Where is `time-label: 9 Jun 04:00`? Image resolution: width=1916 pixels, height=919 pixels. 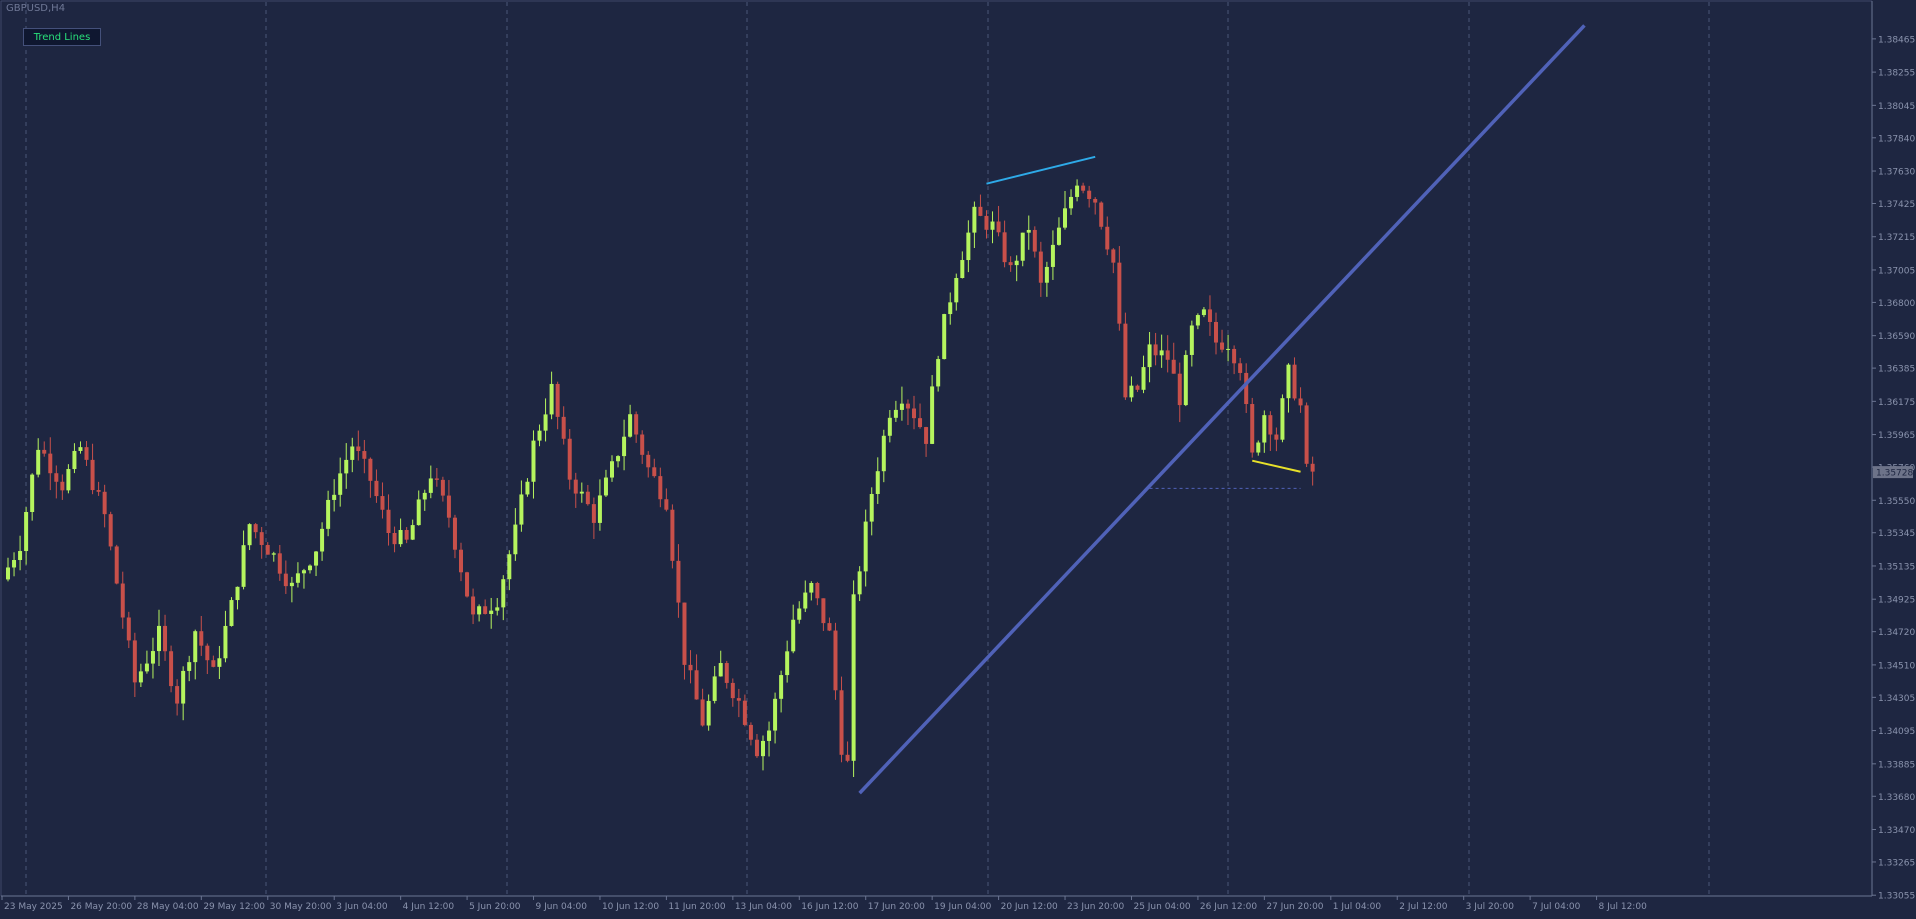
time-label: 9 Jun 04:00 is located at coordinates (562, 907).